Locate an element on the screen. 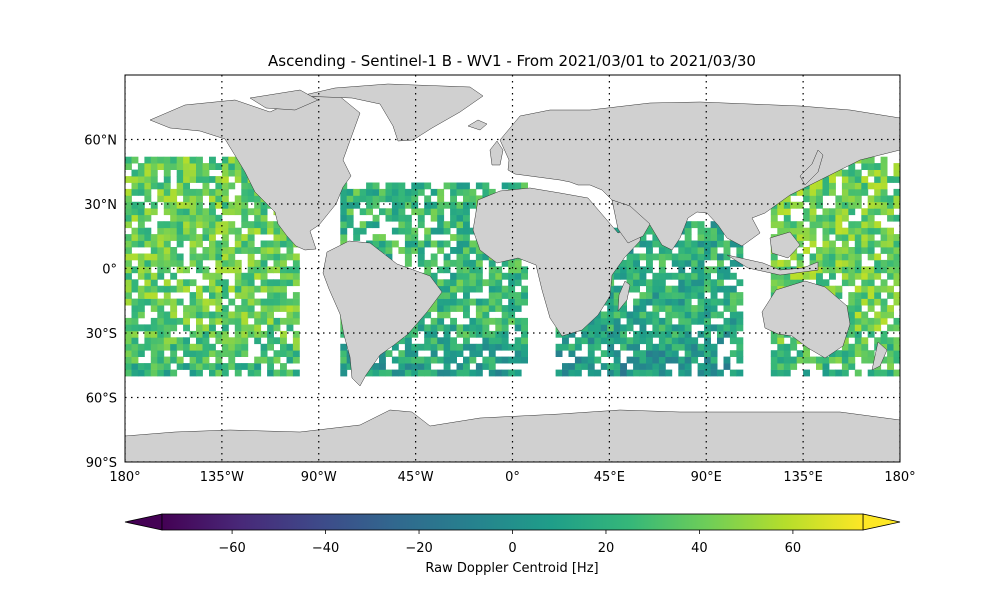  colorbar-label: Raw Doppler Centroid [Hz] is located at coordinates (511, 568).